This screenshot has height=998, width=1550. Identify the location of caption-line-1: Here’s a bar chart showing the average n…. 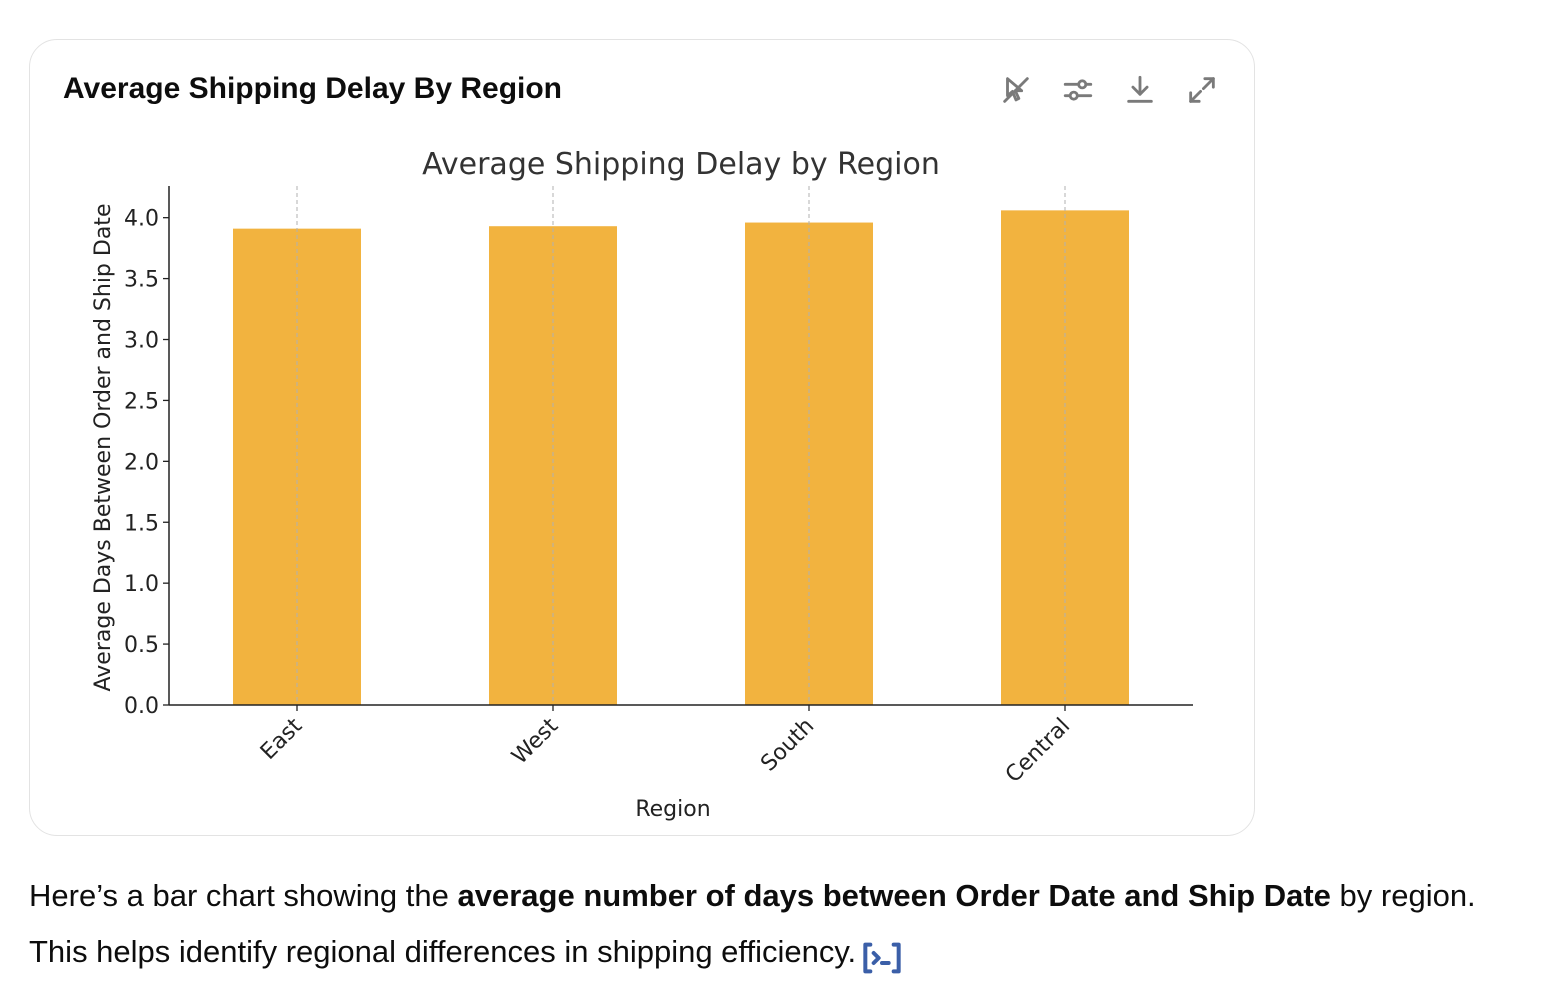
(784, 896).